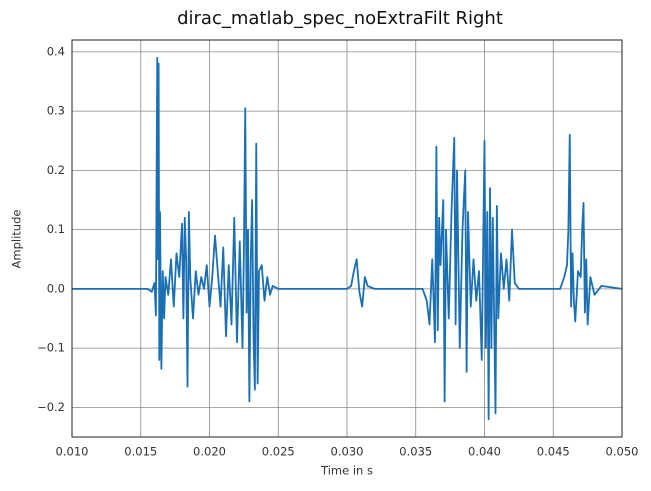  Describe the element at coordinates (278, 452) in the screenshot. I see `x-tick-label: 0.025` at that location.